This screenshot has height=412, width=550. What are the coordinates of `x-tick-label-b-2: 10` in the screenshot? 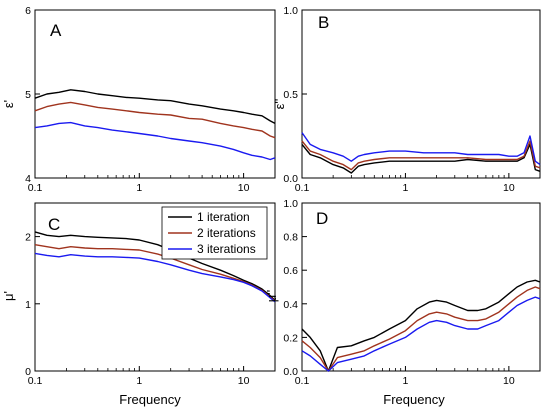 It's located at (509, 188).